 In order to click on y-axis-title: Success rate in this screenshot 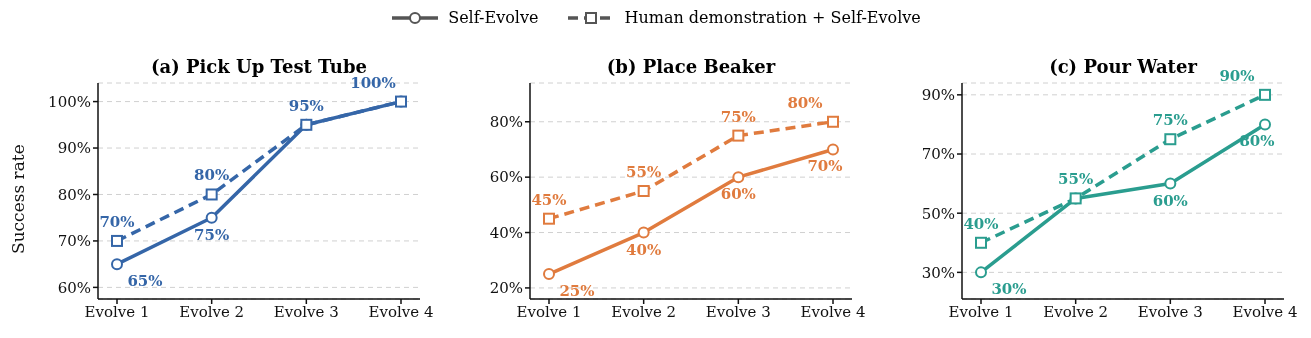, I will do `click(18, 199)`.